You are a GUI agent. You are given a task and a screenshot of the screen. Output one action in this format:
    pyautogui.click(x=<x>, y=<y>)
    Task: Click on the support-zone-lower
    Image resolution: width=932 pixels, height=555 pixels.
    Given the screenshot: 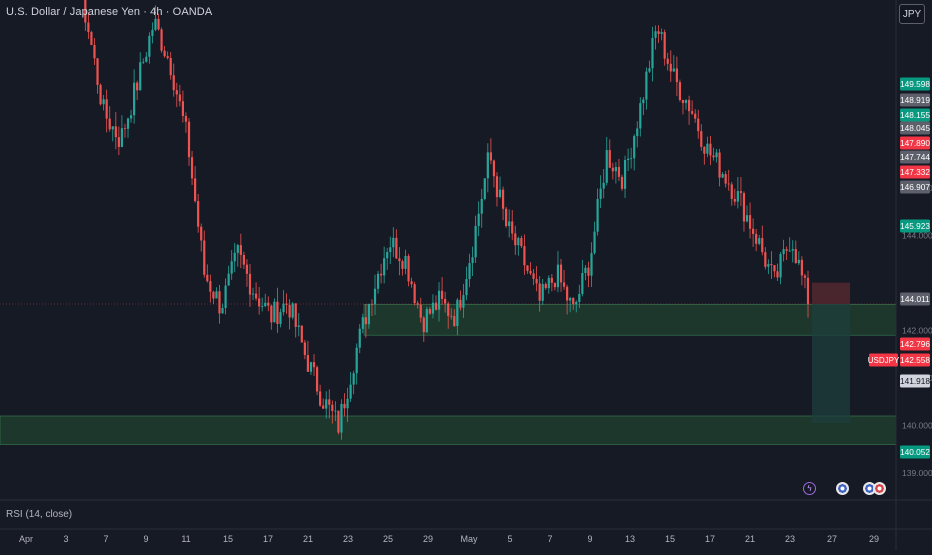 What is the action you would take?
    pyautogui.click(x=448, y=430)
    